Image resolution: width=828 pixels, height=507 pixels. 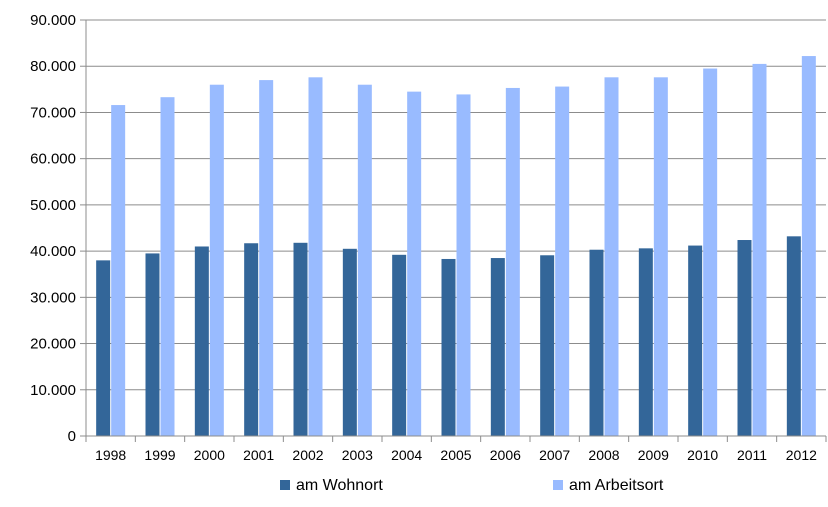 What do you see at coordinates (645, 342) in the screenshot?
I see `bar-wohnort-2009` at bounding box center [645, 342].